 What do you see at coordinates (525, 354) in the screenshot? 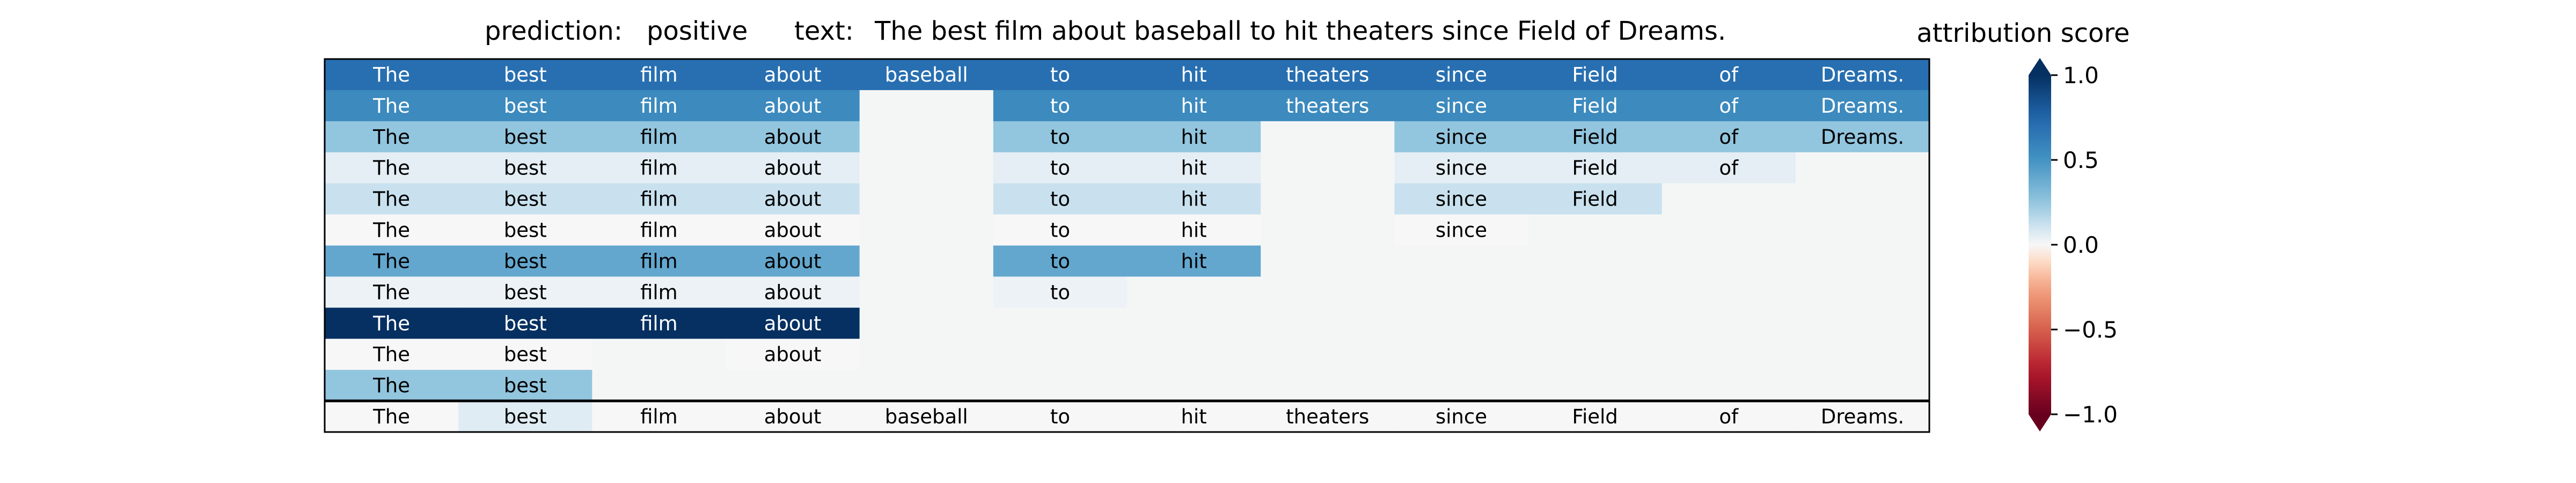
I see `heatmap-cell-r9-c1` at bounding box center [525, 354].